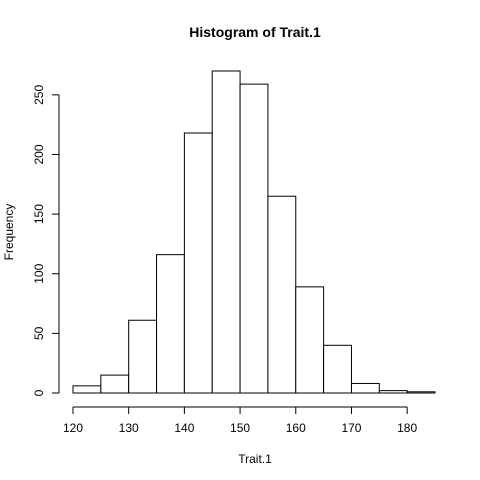 The width and height of the screenshot is (480, 480). Describe the element at coordinates (129, 428) in the screenshot. I see `x-tick-label: 130` at that location.